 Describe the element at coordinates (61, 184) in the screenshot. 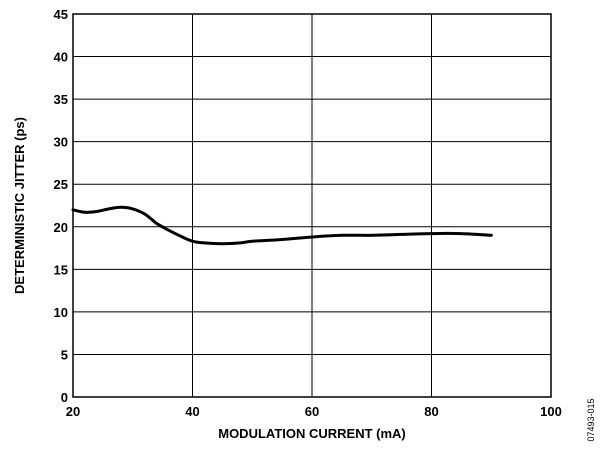

I see `y-tick-label: 25` at that location.